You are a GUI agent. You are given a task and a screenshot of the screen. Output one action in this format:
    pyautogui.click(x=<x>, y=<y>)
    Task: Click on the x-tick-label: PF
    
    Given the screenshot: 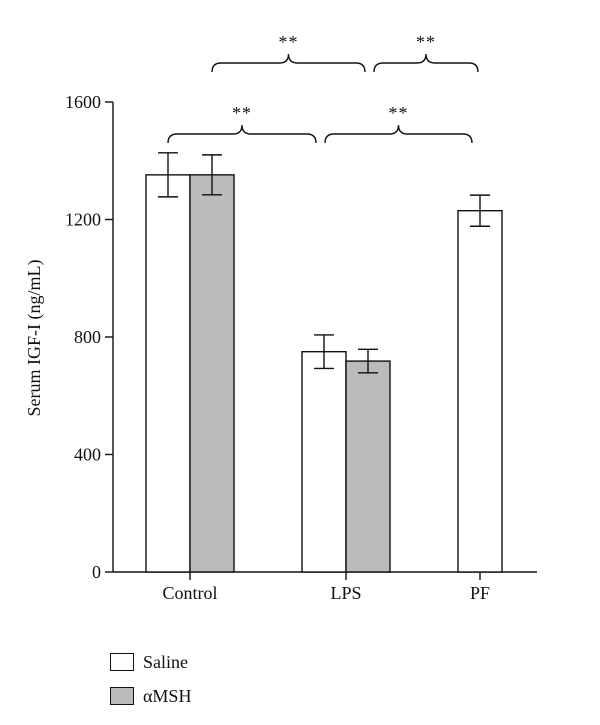 What is the action you would take?
    pyautogui.click(x=480, y=593)
    